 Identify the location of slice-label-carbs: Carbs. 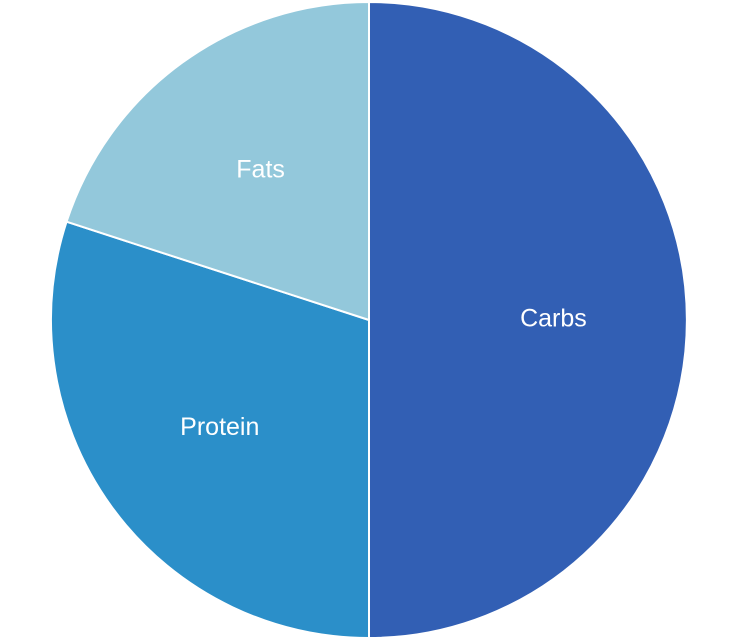
(553, 319).